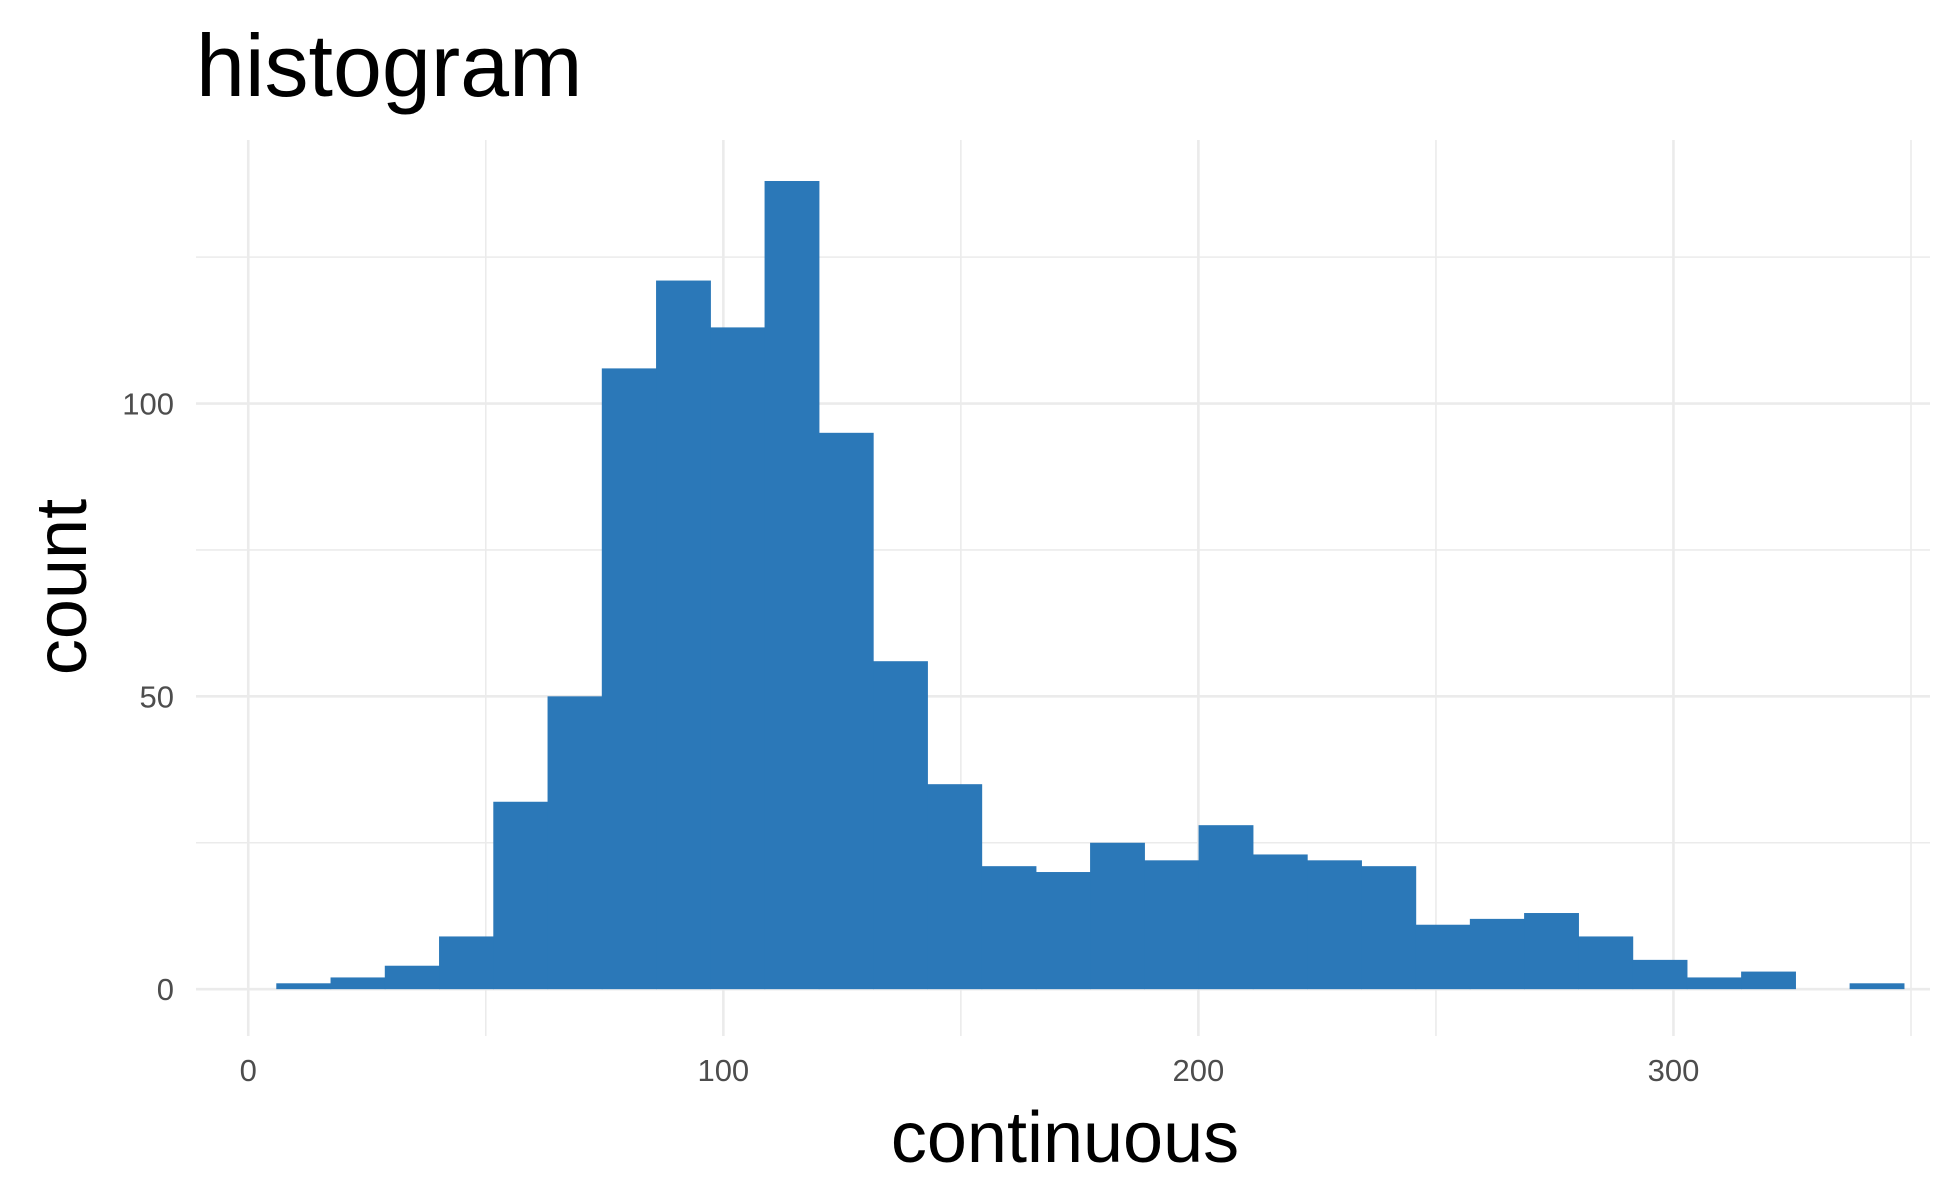 Image resolution: width=1941 pixels, height=1200 pixels. What do you see at coordinates (1199, 1070) in the screenshot?
I see `x-tick-label: 200` at bounding box center [1199, 1070].